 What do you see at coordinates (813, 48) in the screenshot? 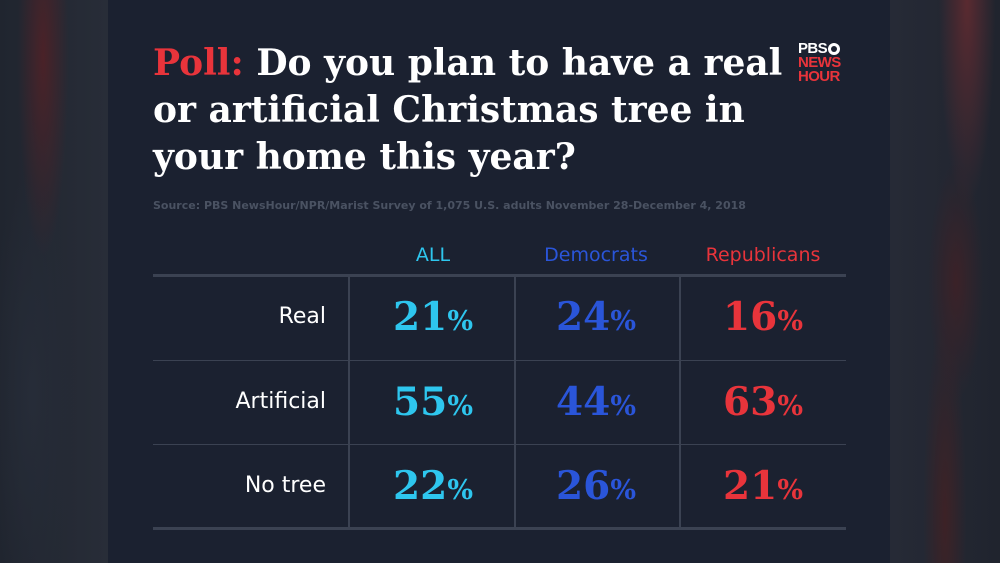
I see `logo-line1: PBS` at bounding box center [813, 48].